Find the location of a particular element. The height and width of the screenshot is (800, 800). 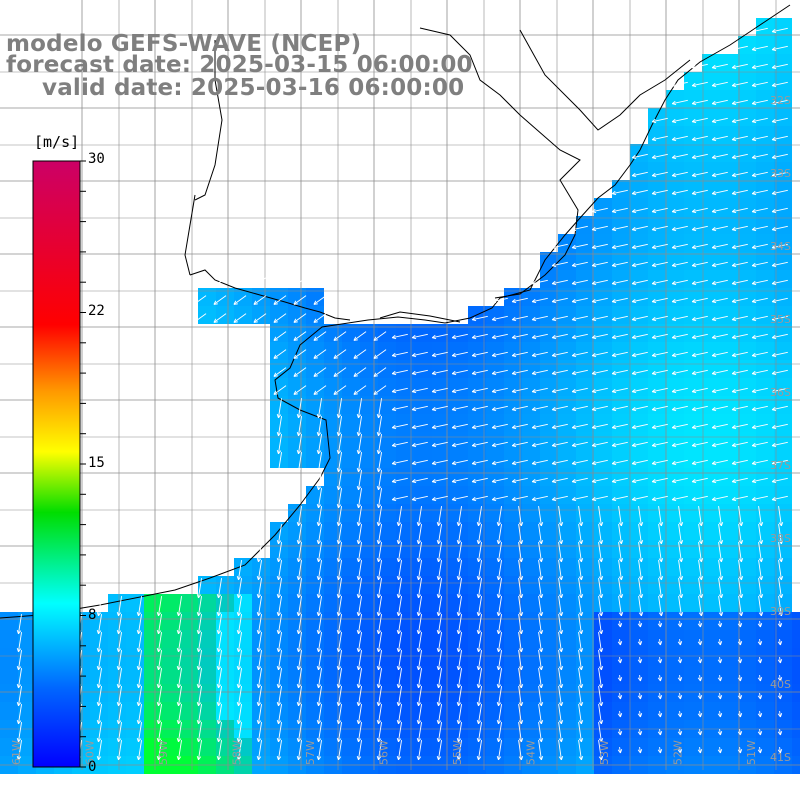

latitude-label: 32S is located at coordinates (780, 100).